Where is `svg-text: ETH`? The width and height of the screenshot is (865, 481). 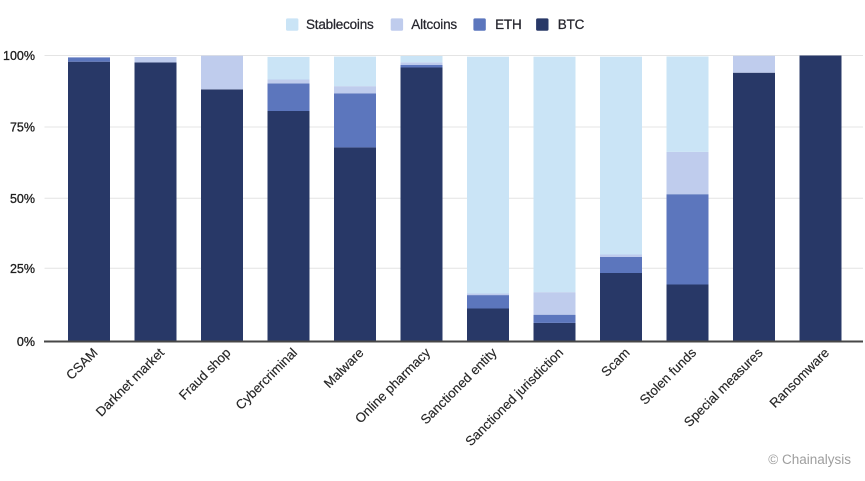
svg-text: ETH is located at coordinates (508, 24).